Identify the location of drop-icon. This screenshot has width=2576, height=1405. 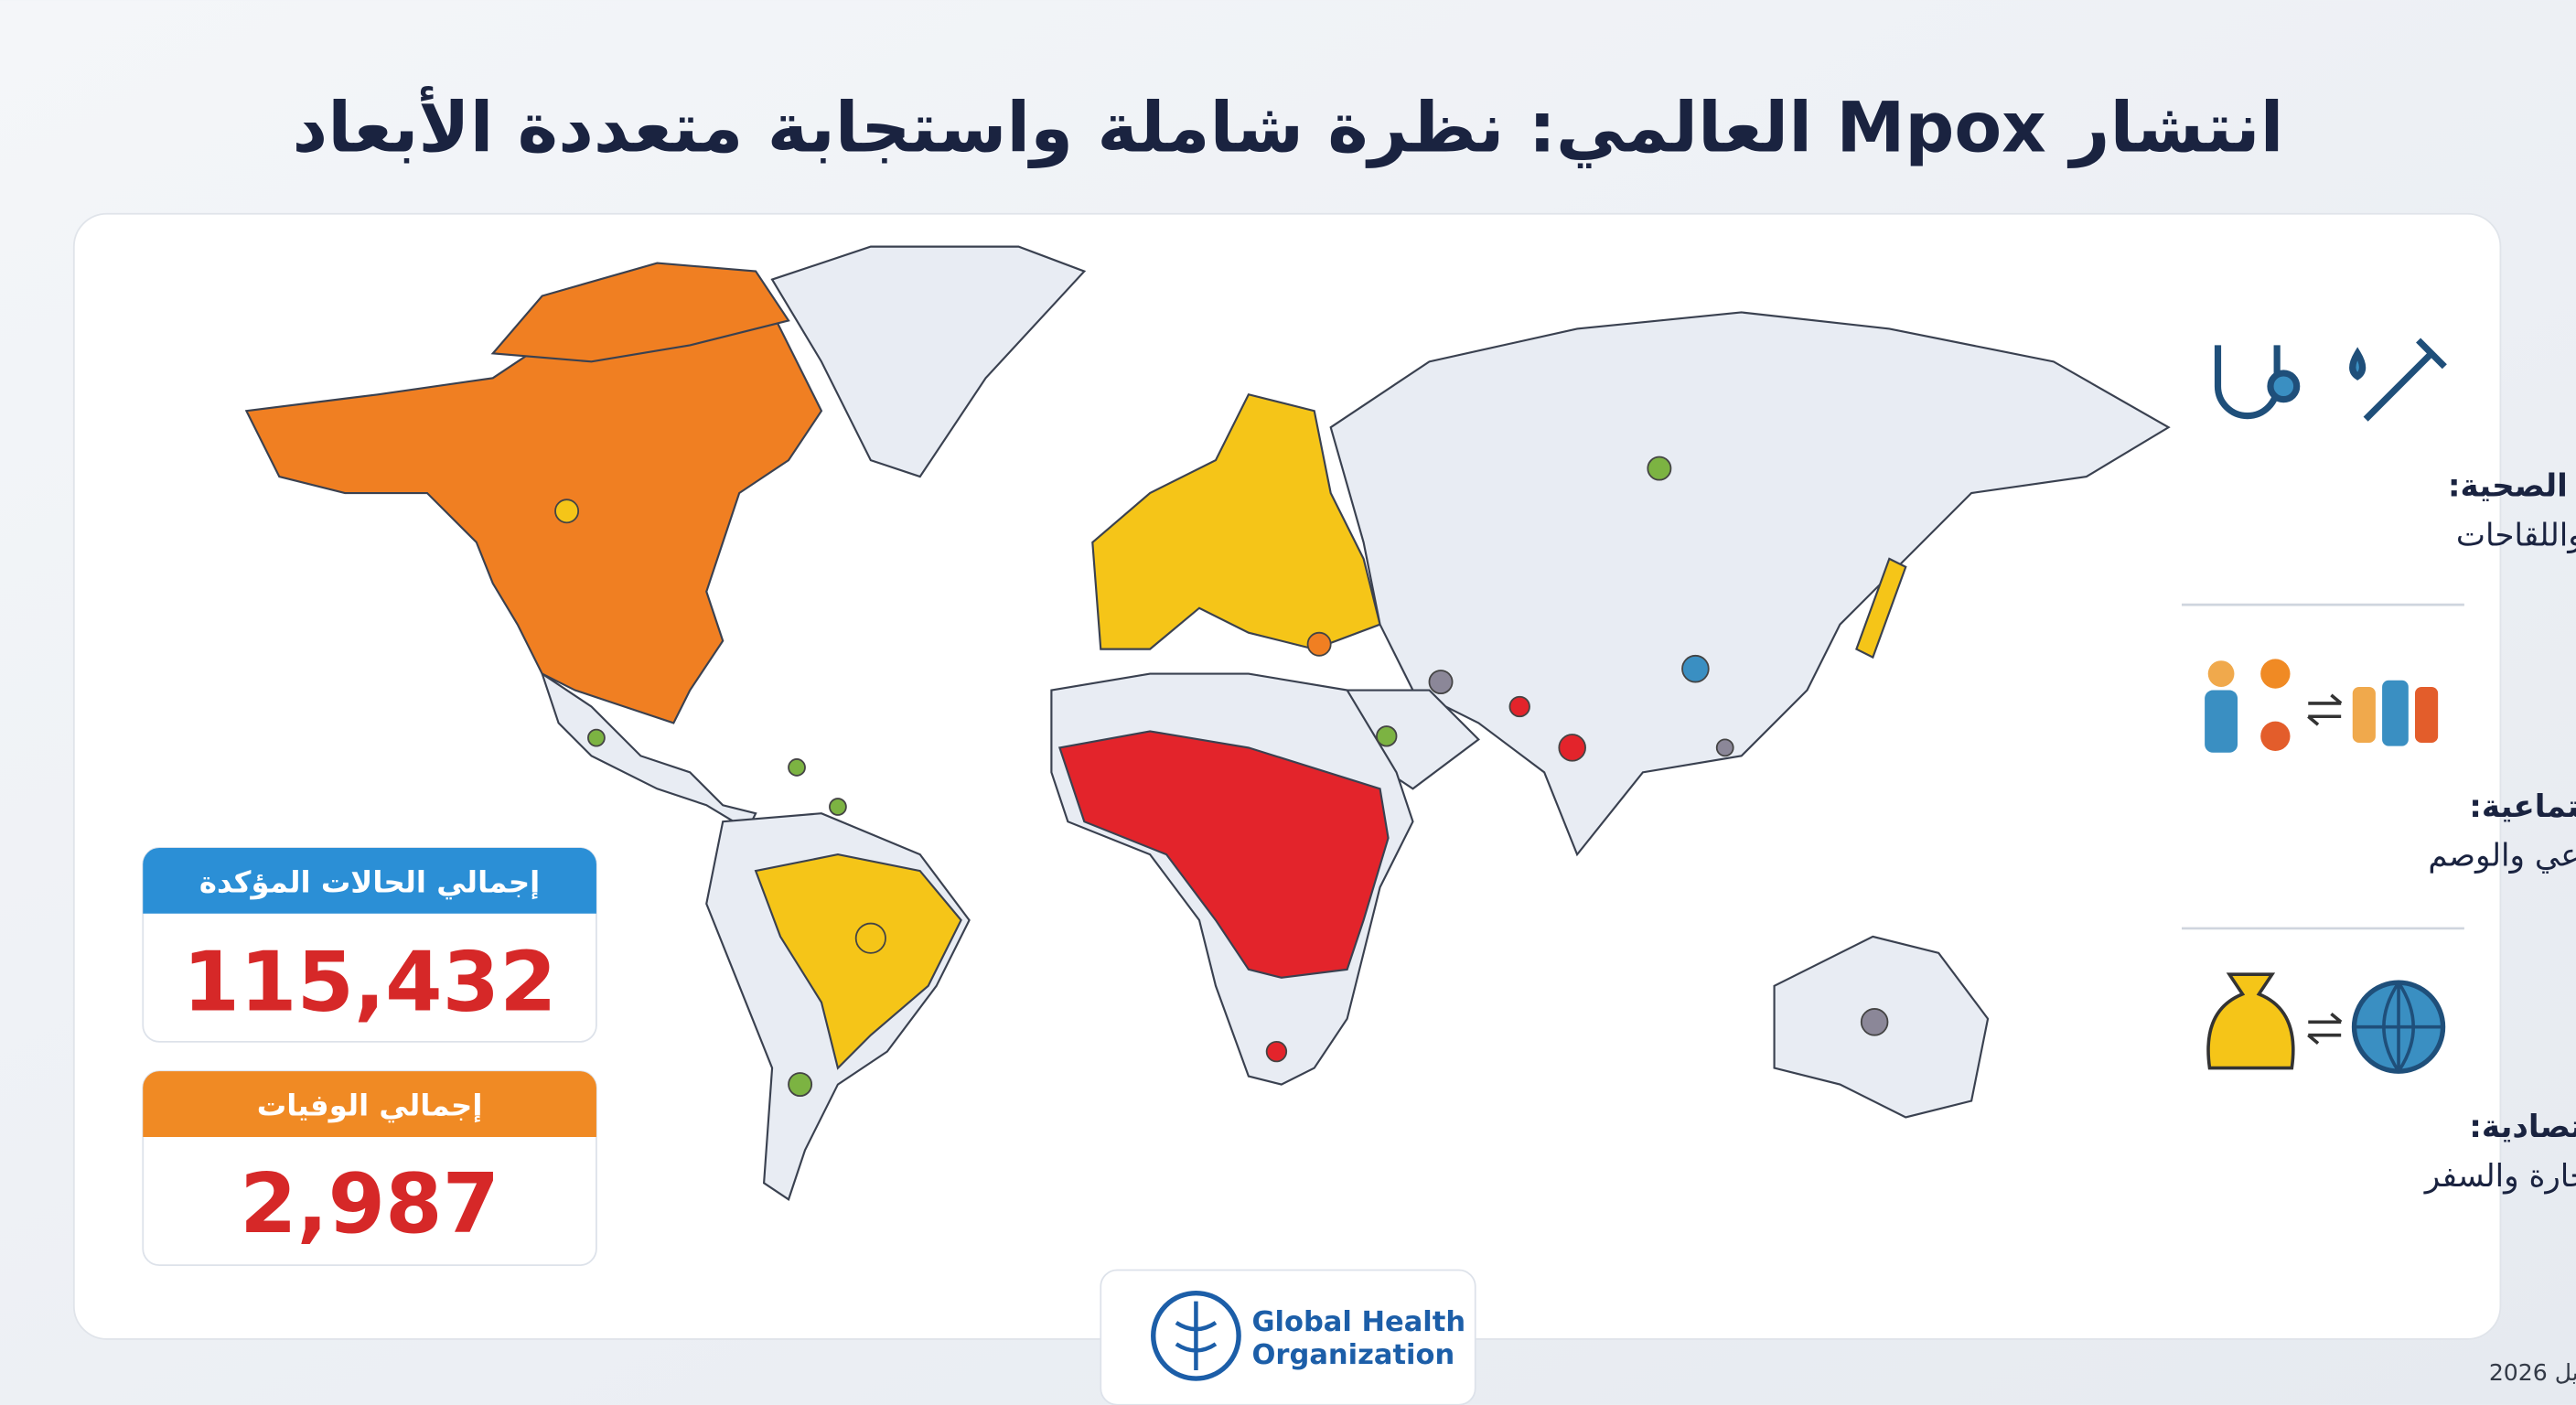
(2358, 364).